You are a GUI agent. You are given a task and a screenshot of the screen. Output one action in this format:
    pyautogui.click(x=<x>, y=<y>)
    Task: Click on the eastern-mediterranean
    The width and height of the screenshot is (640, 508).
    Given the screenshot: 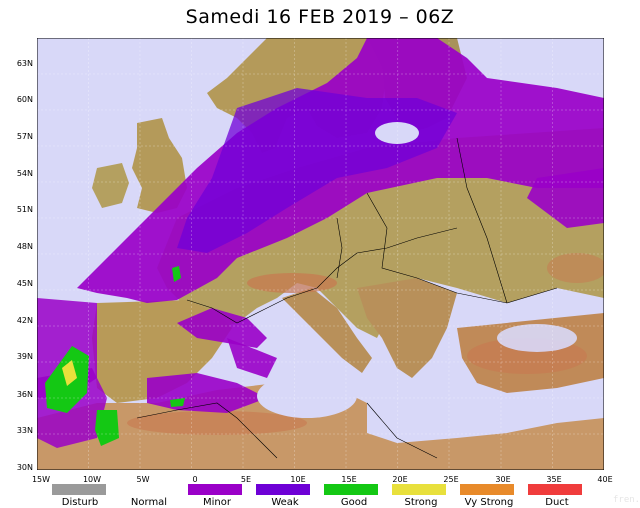 What is the action you would take?
    pyautogui.click(x=457, y=413)
    